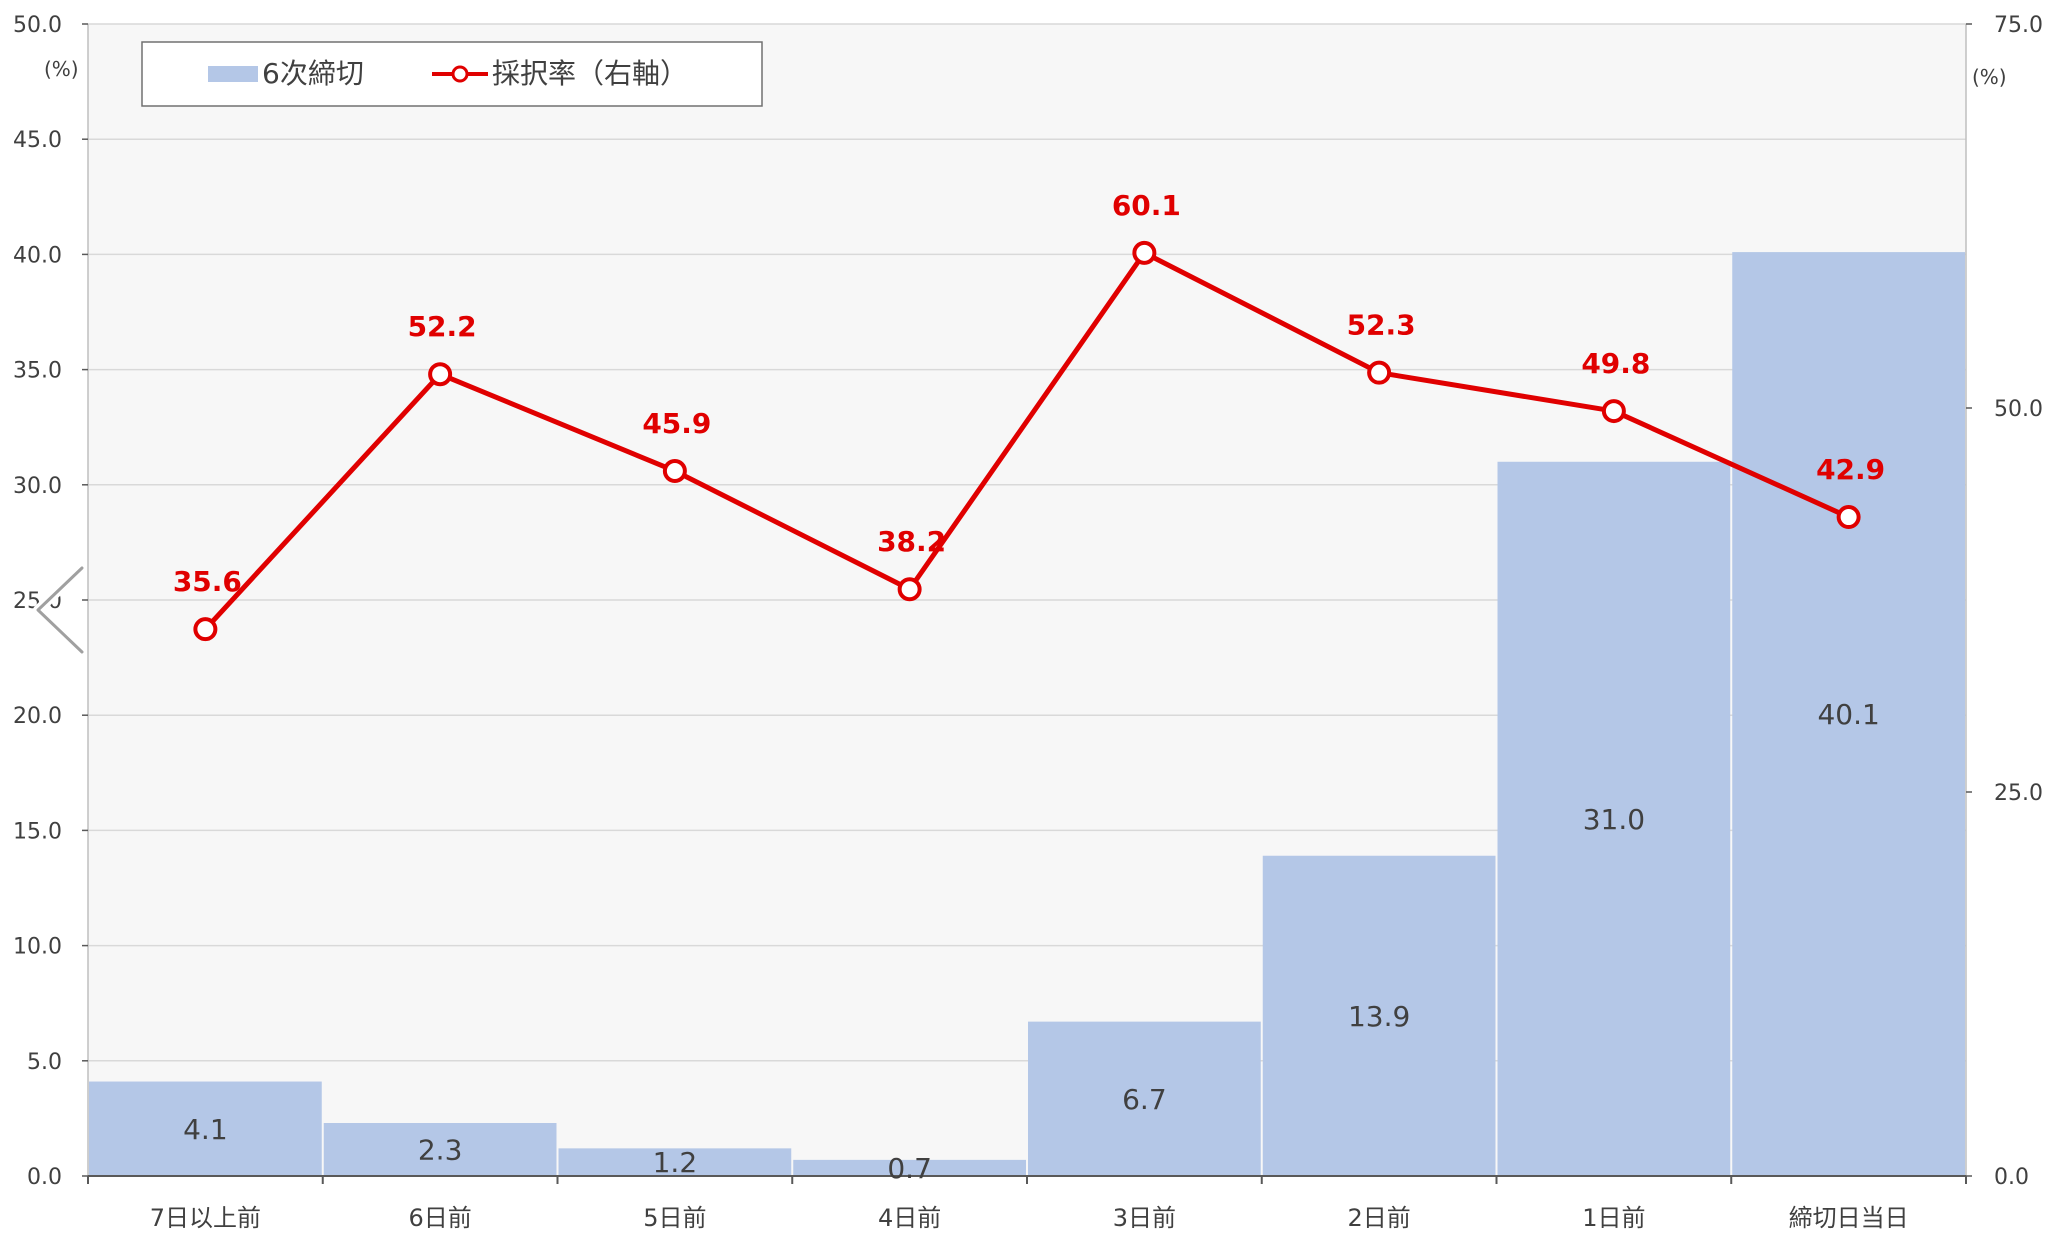 The width and height of the screenshot is (2048, 1259). What do you see at coordinates (1378, 1218) in the screenshot?
I see `x-tick-label: 2日前` at bounding box center [1378, 1218].